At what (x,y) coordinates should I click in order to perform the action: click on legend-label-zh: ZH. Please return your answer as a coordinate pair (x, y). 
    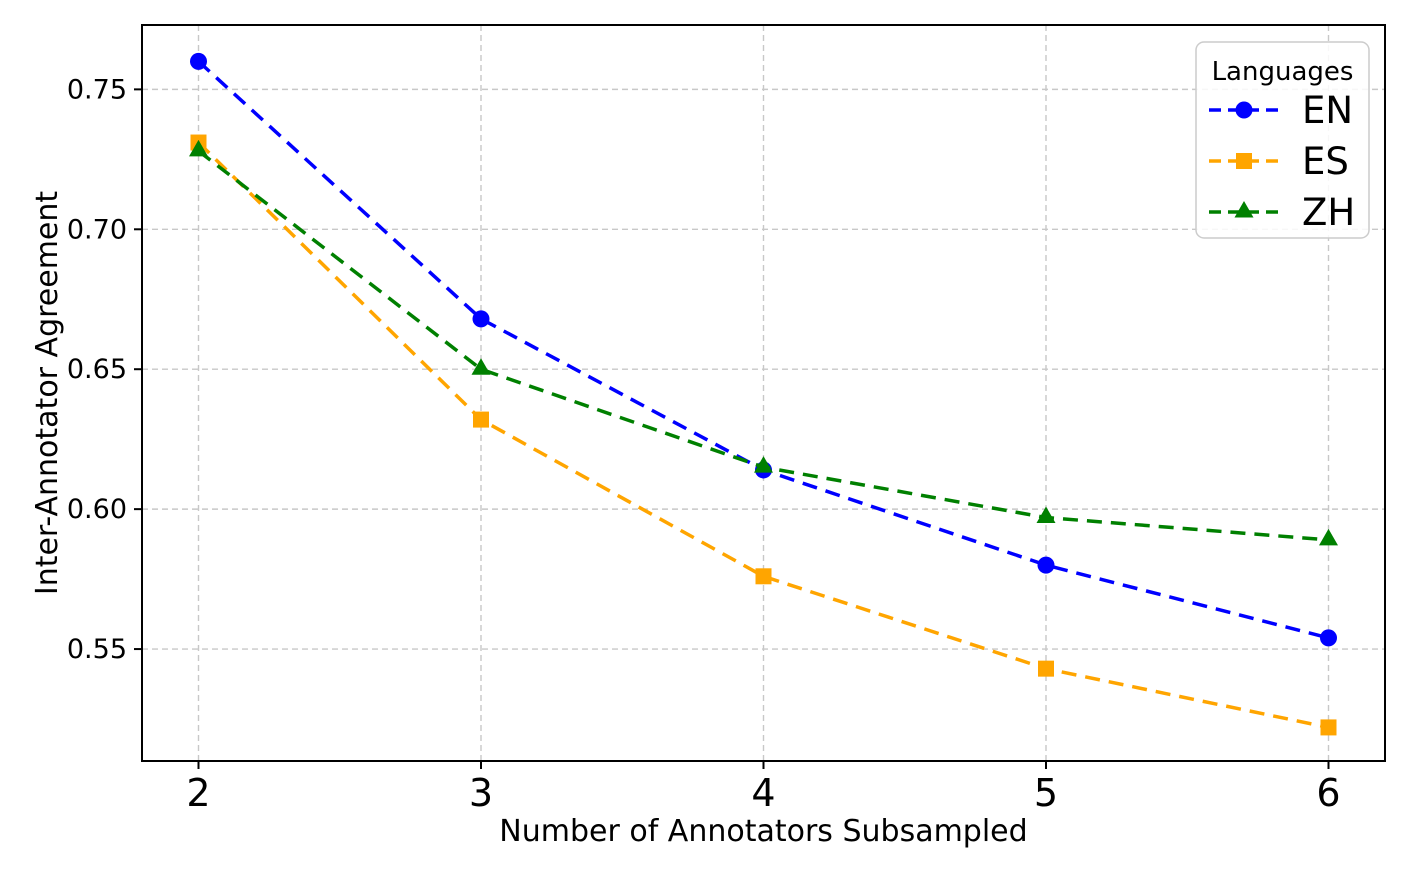
    Looking at the image, I should click on (1328, 212).